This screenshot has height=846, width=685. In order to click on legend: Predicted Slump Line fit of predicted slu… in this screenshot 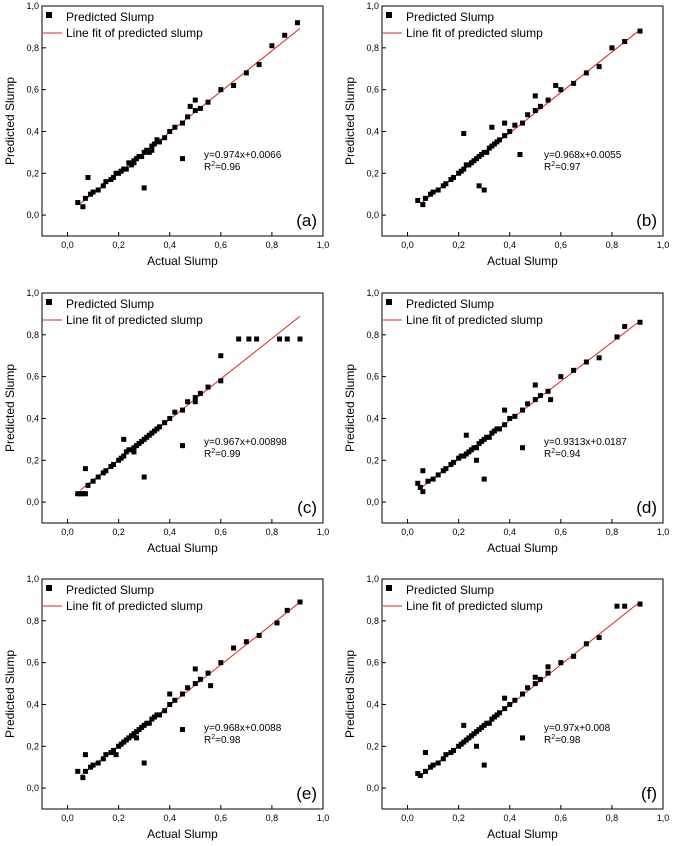, I will do `click(463, 598)`.